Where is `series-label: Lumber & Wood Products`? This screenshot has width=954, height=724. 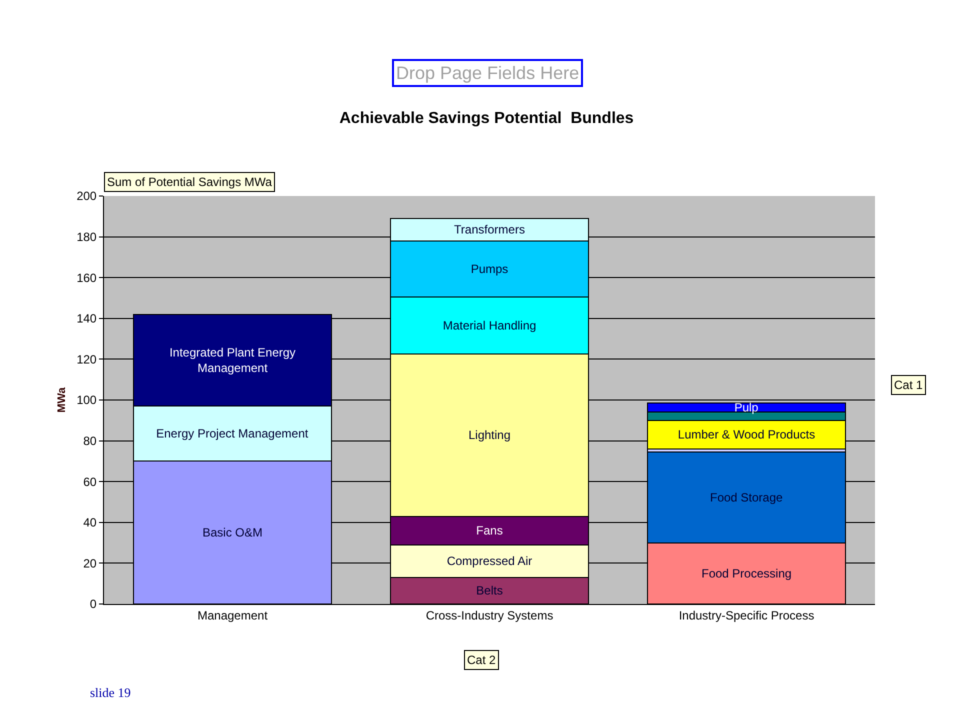
series-label: Lumber & Wood Products is located at coordinates (747, 435).